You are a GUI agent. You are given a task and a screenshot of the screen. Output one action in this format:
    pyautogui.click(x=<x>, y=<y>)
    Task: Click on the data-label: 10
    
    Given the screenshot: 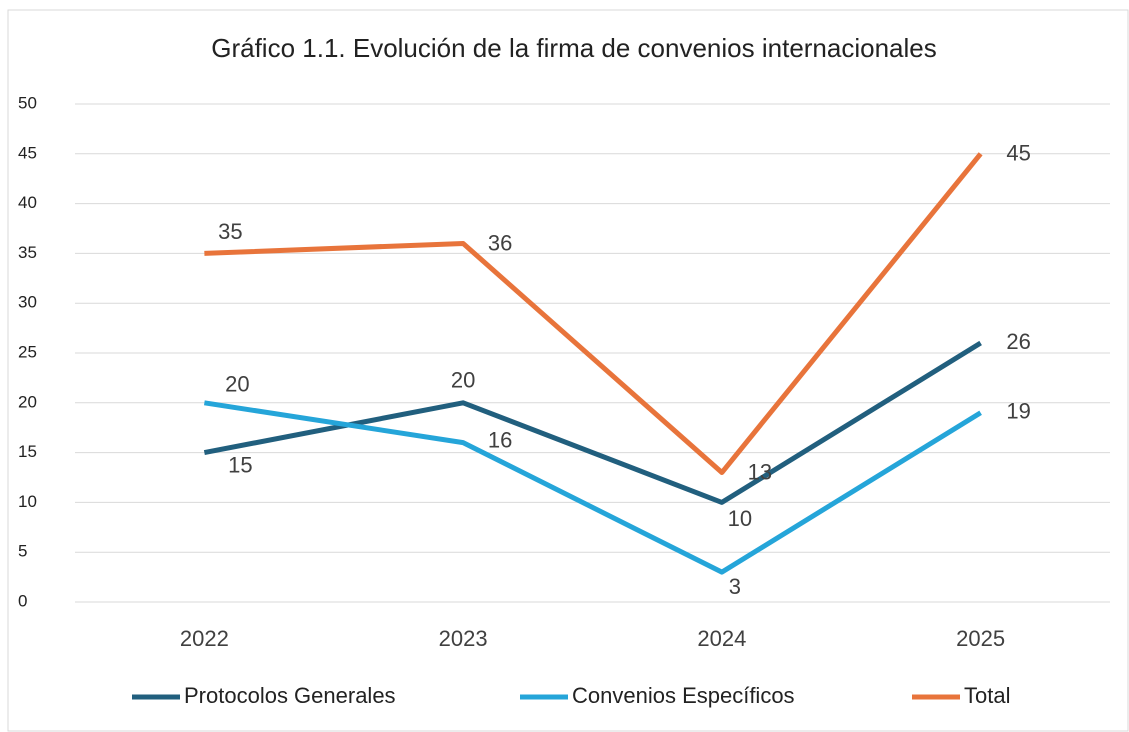 What is the action you would take?
    pyautogui.click(x=740, y=518)
    